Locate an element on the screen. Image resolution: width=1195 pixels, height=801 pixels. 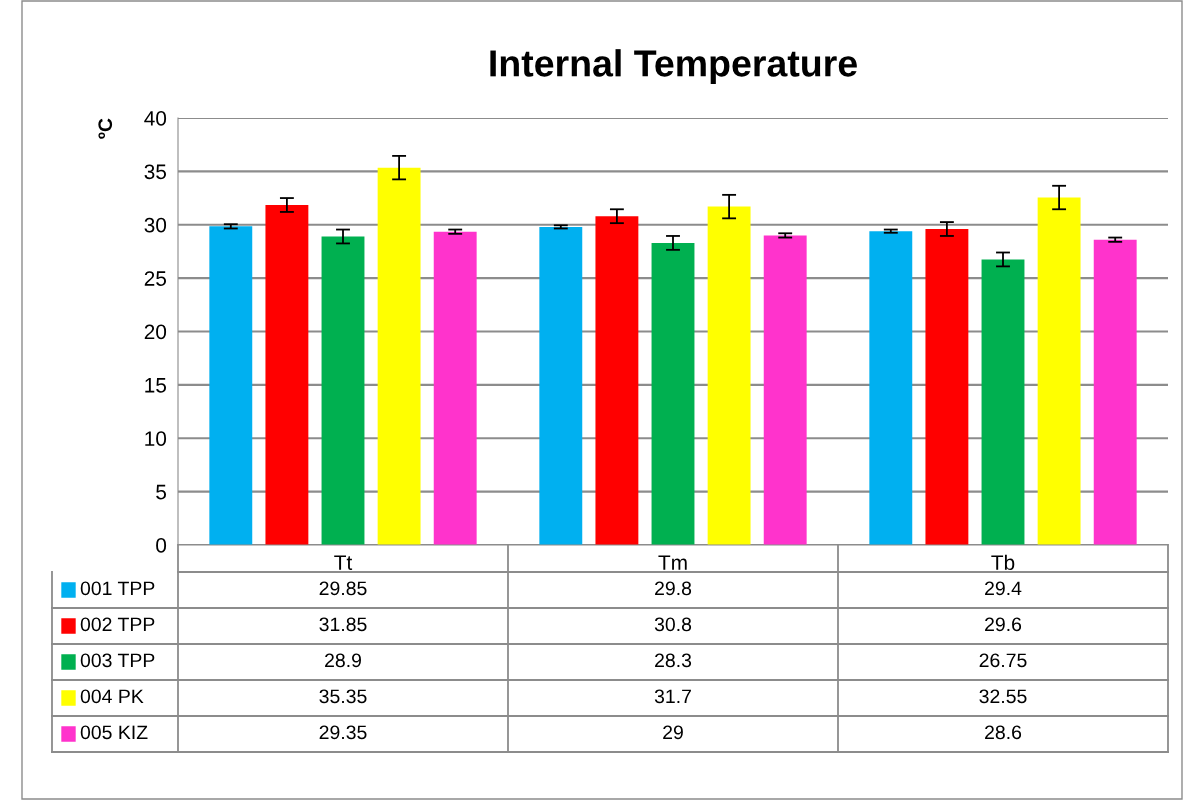
y-tick-label: 25 is located at coordinates (155, 278).